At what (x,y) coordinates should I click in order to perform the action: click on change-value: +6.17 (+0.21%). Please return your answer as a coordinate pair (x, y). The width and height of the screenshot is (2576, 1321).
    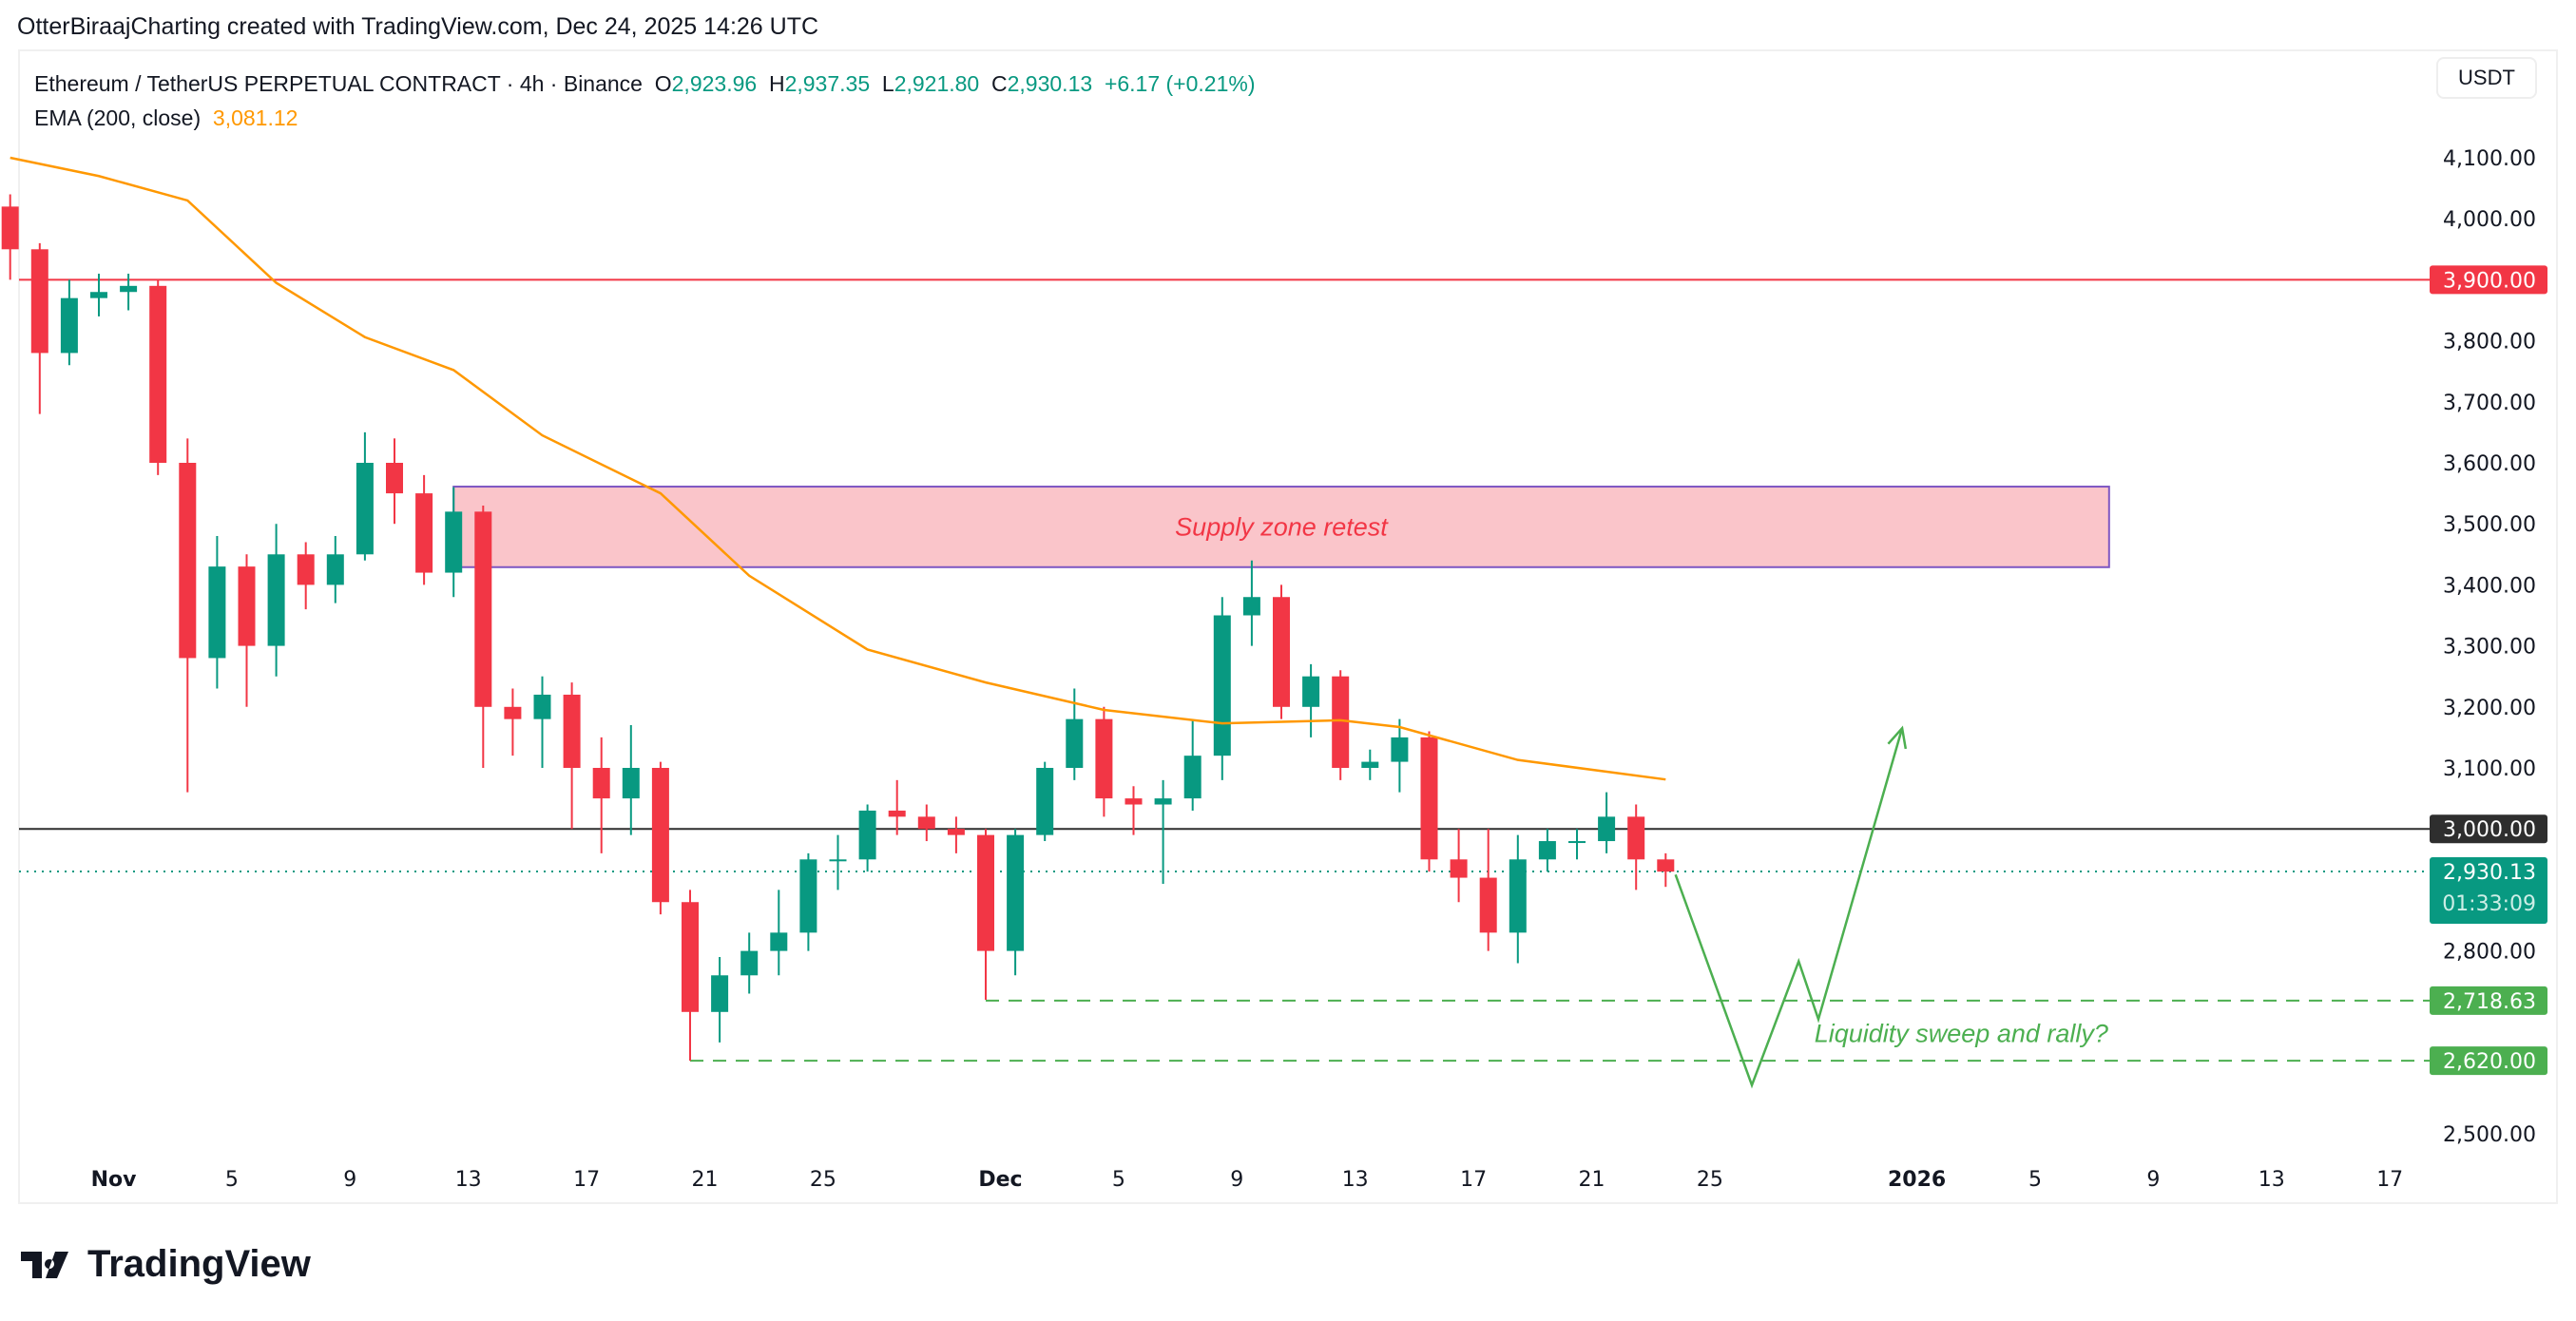
    Looking at the image, I should click on (1180, 83).